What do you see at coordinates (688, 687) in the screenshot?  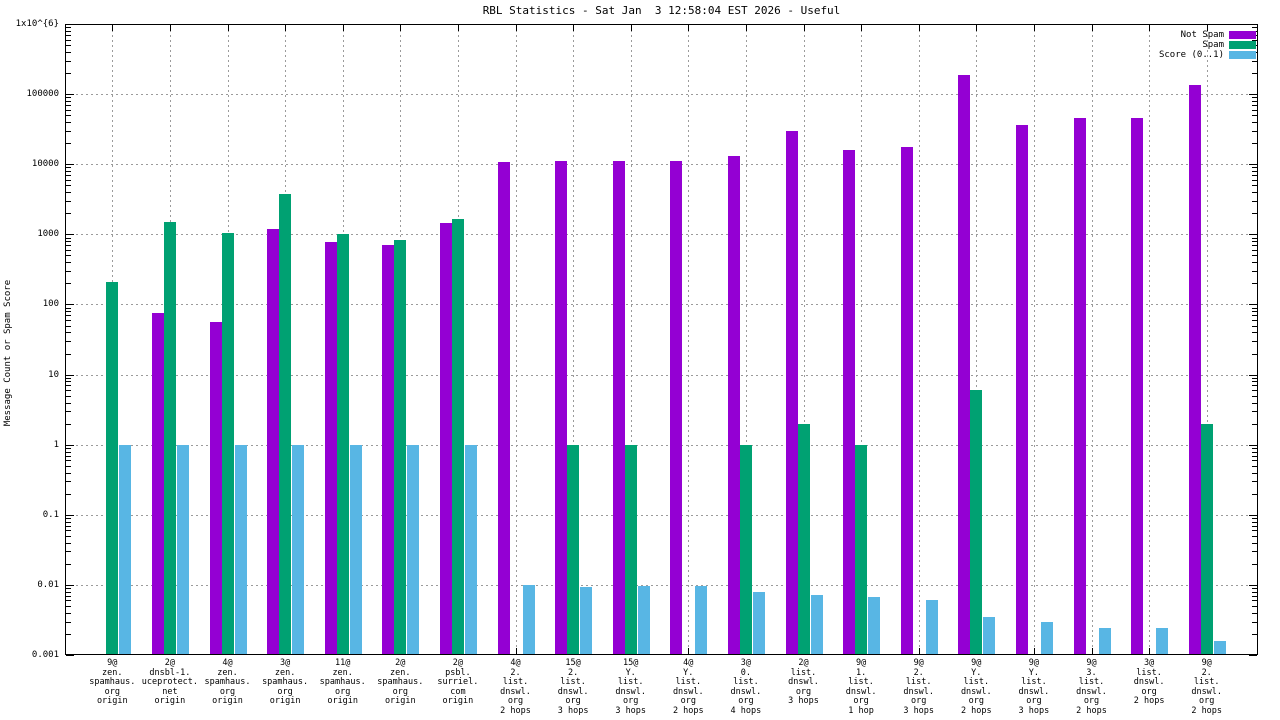 I see `x-category-label: 4@ Y. list. dnswl. org 2 hops` at bounding box center [688, 687].